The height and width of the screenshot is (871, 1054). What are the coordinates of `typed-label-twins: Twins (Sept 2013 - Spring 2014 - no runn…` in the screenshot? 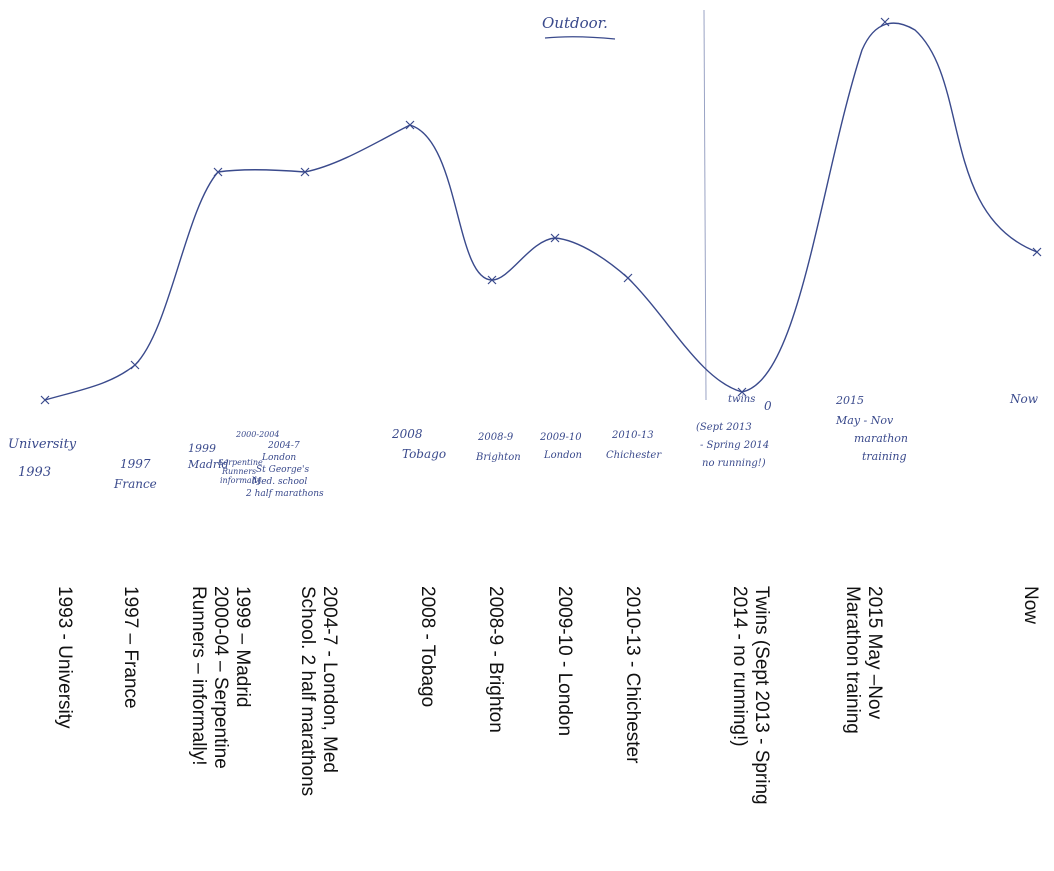 It's located at (750, 695).